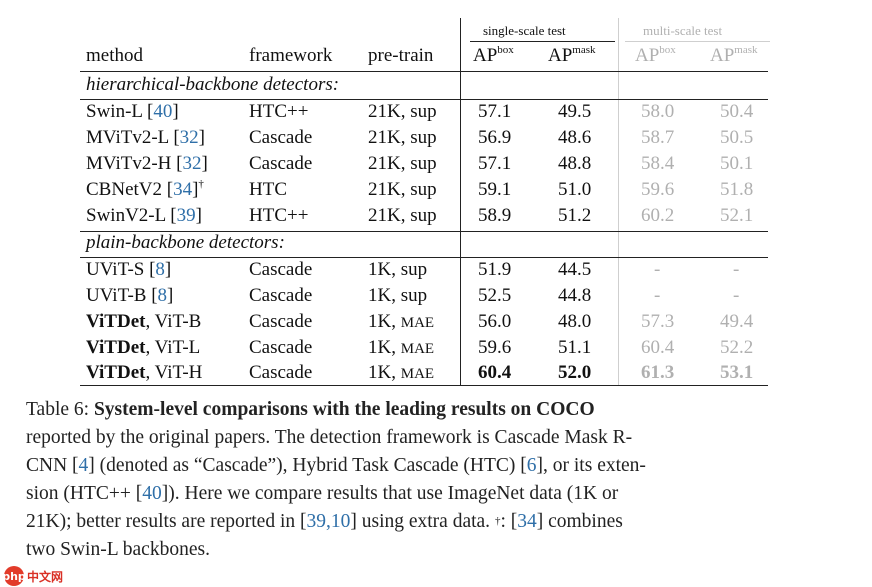 The image size is (872, 587). What do you see at coordinates (683, 30) in the screenshot?
I see `group-header-multi-scale: multi-scale test` at bounding box center [683, 30].